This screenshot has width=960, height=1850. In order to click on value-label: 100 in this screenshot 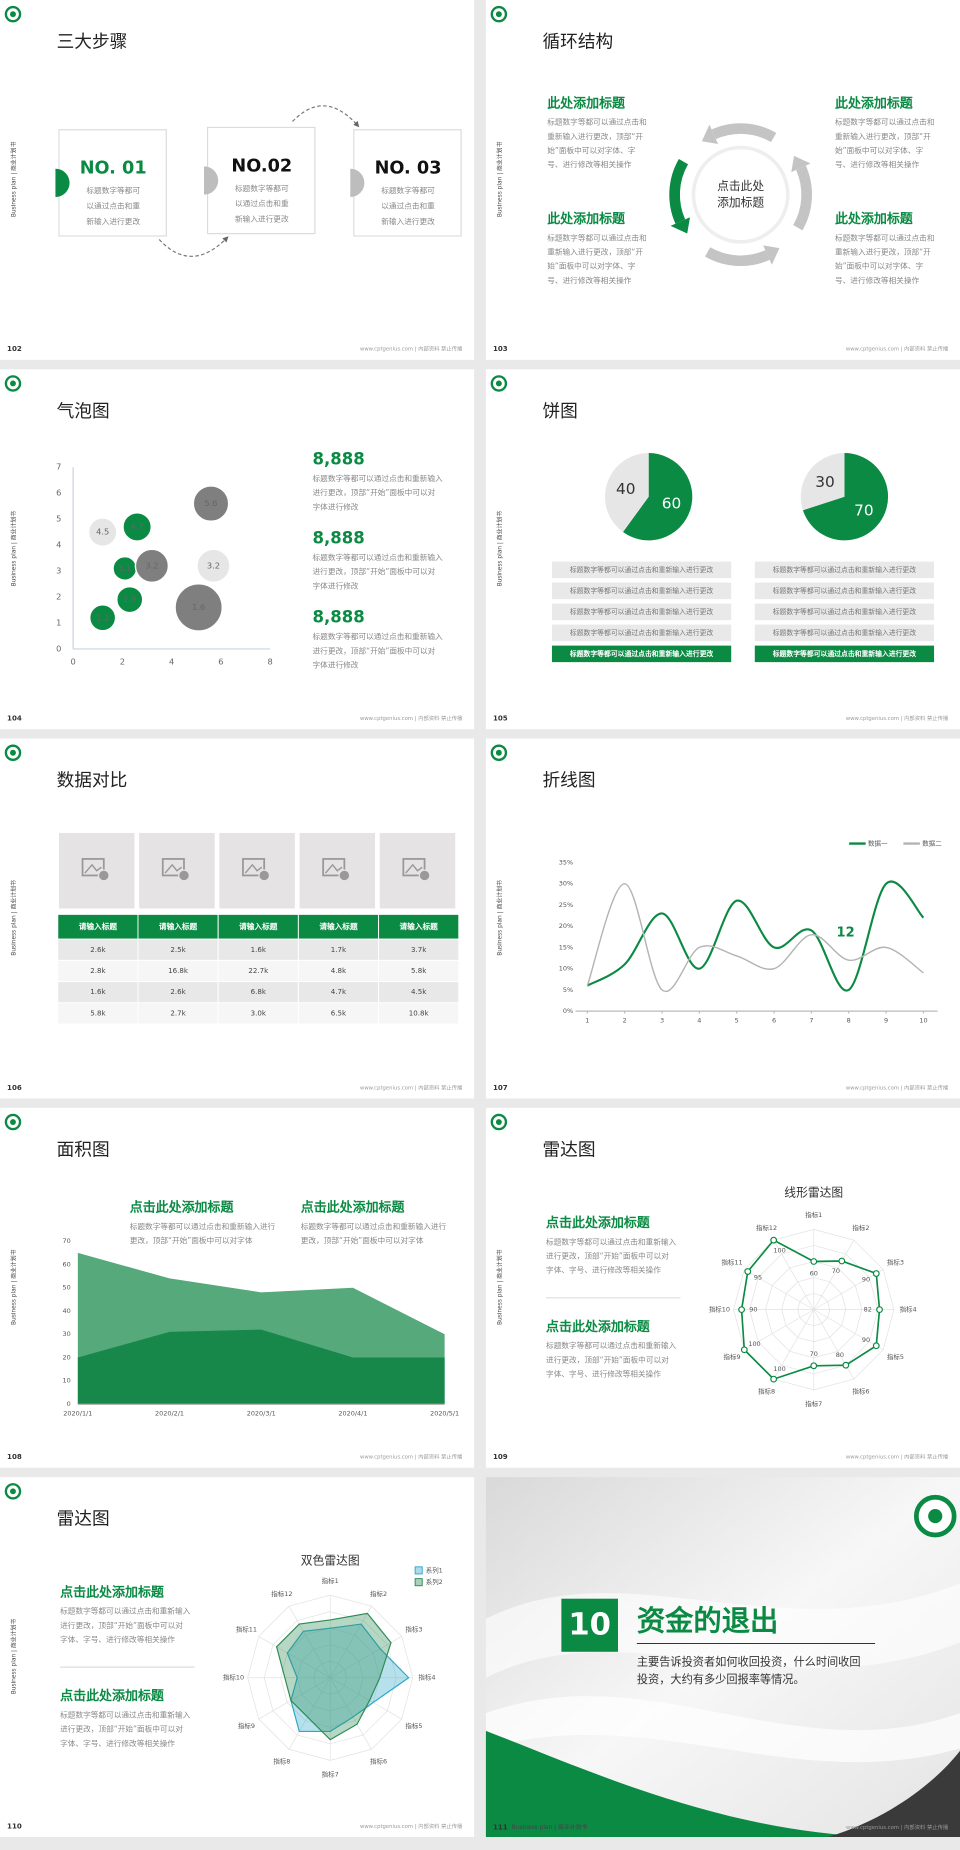, I will do `click(754, 1344)`.